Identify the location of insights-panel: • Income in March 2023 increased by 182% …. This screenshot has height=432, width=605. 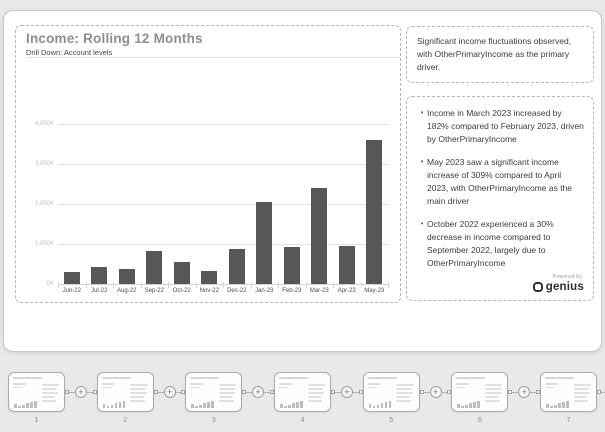
(500, 198).